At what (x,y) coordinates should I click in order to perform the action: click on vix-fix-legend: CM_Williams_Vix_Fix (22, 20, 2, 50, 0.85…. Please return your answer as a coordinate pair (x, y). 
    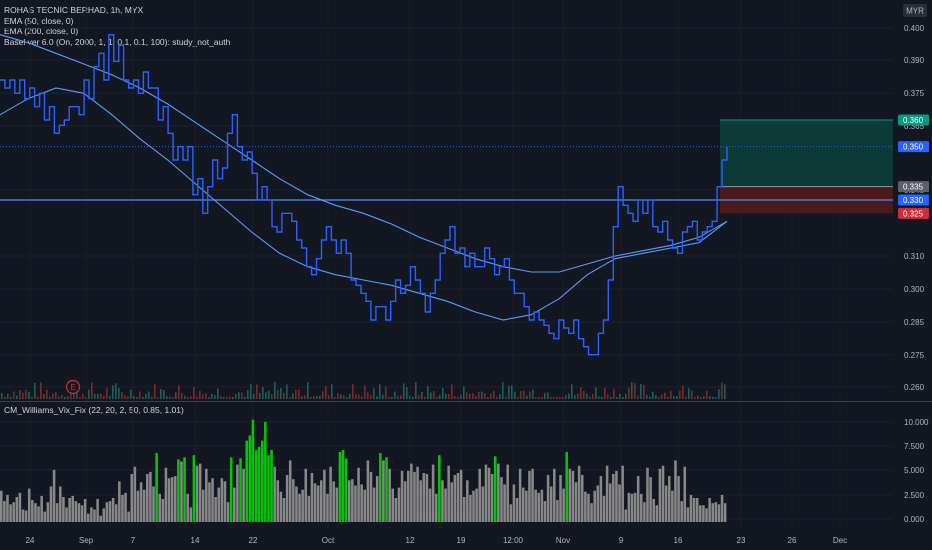
    Looking at the image, I should click on (94, 410).